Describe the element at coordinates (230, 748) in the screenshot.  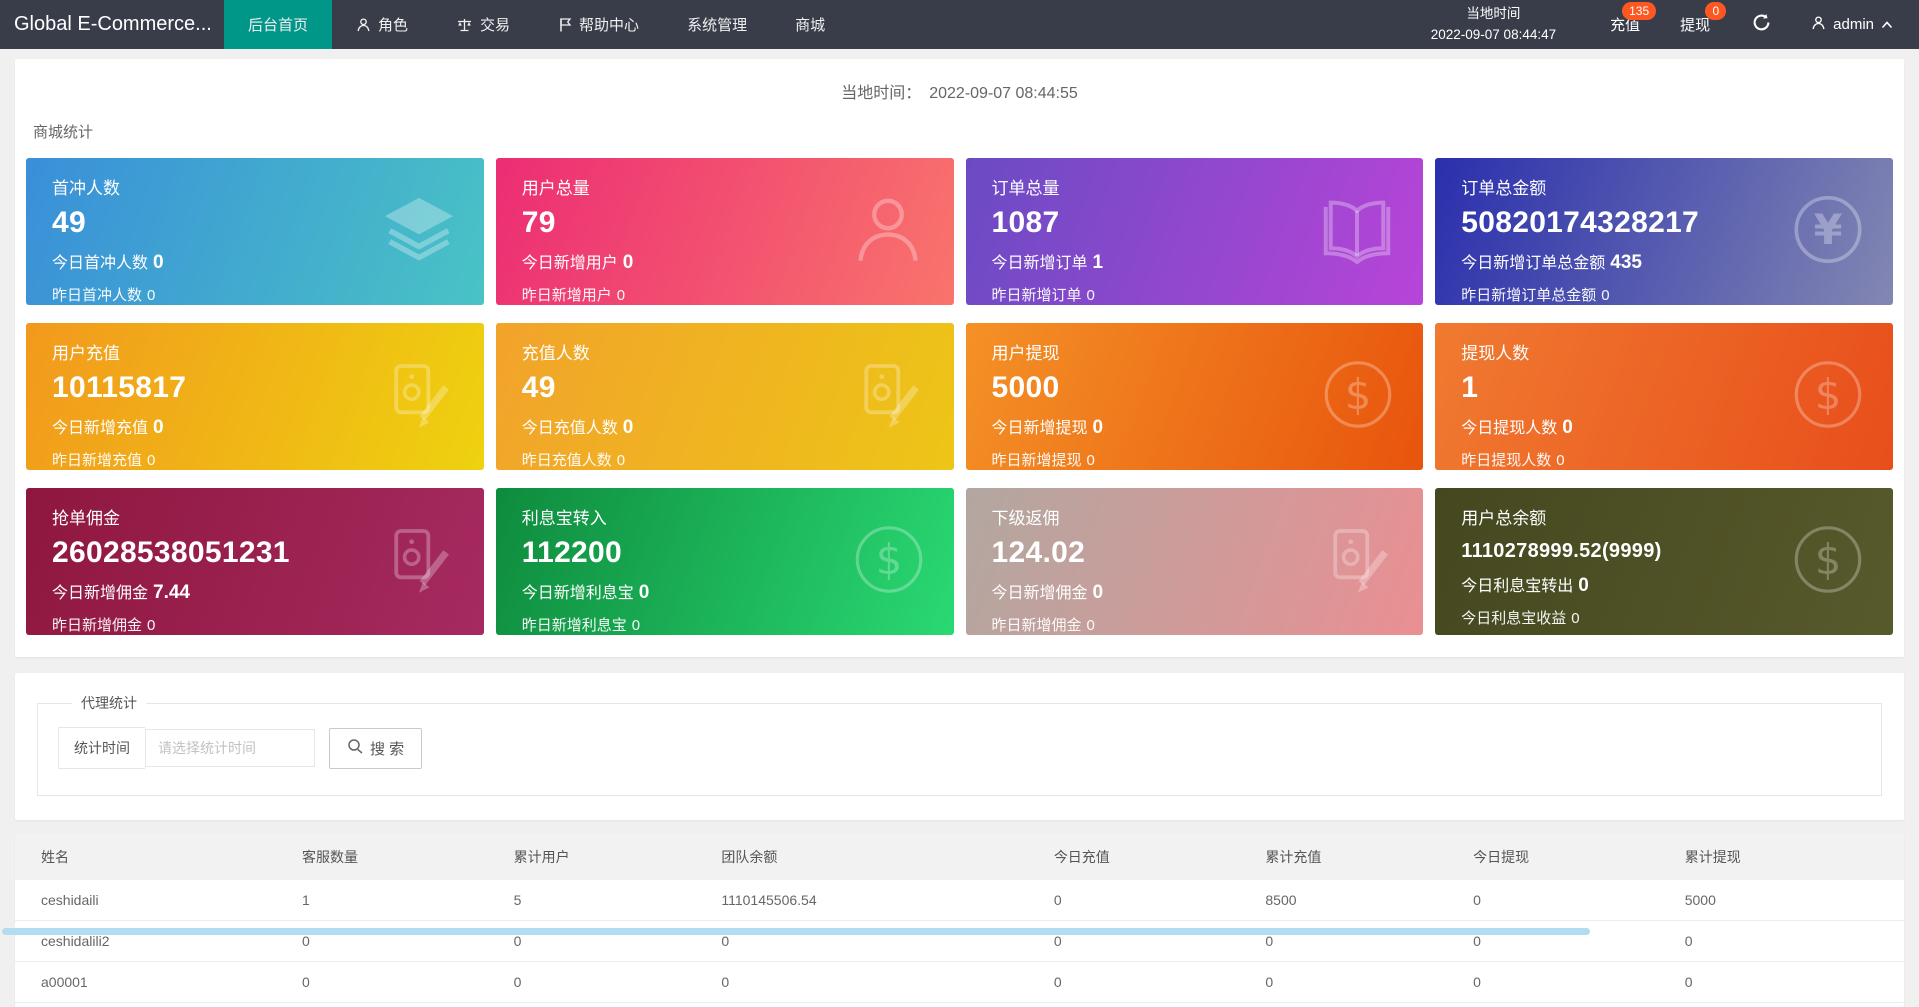
I see `stat-time-input` at that location.